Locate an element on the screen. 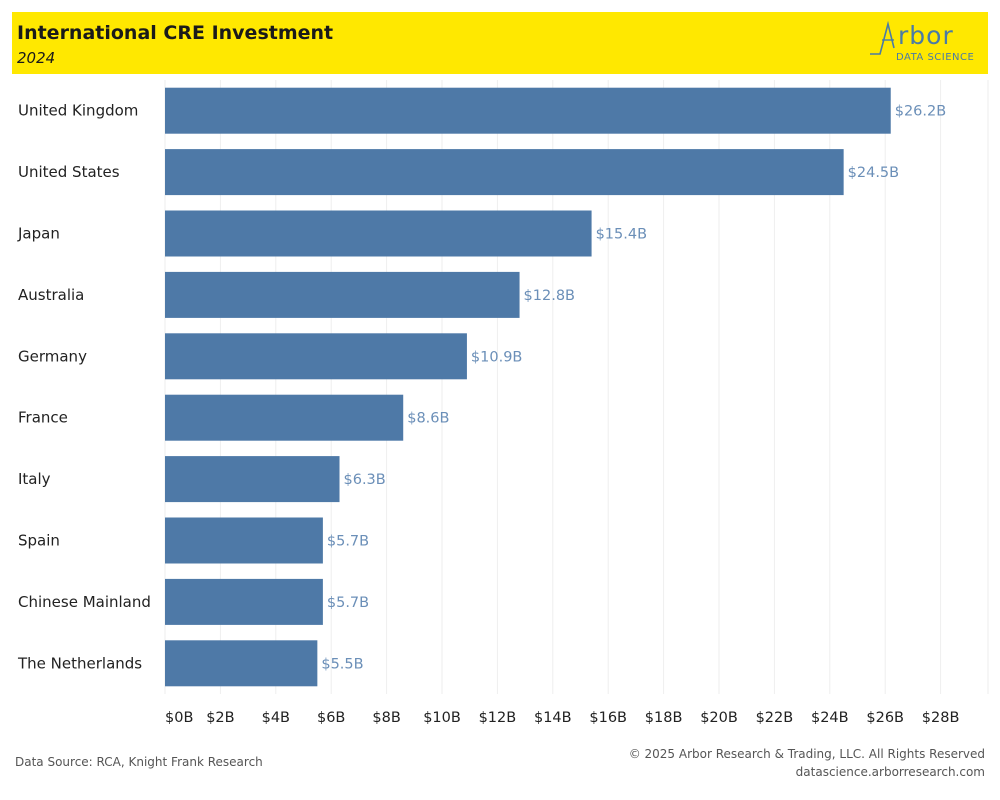  x-tick-label-12: $24B is located at coordinates (830, 718).